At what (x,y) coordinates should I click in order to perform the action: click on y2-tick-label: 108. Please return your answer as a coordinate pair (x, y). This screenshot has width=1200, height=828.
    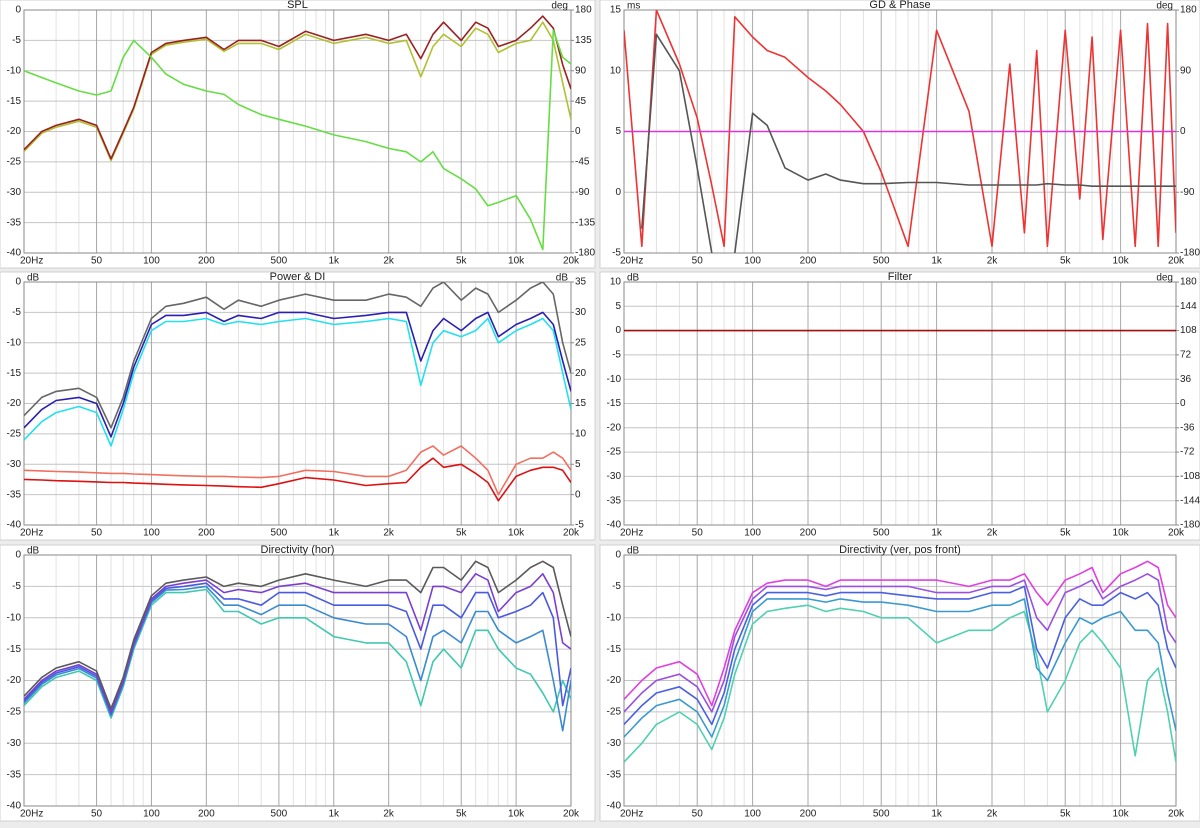
    Looking at the image, I should click on (1188, 330).